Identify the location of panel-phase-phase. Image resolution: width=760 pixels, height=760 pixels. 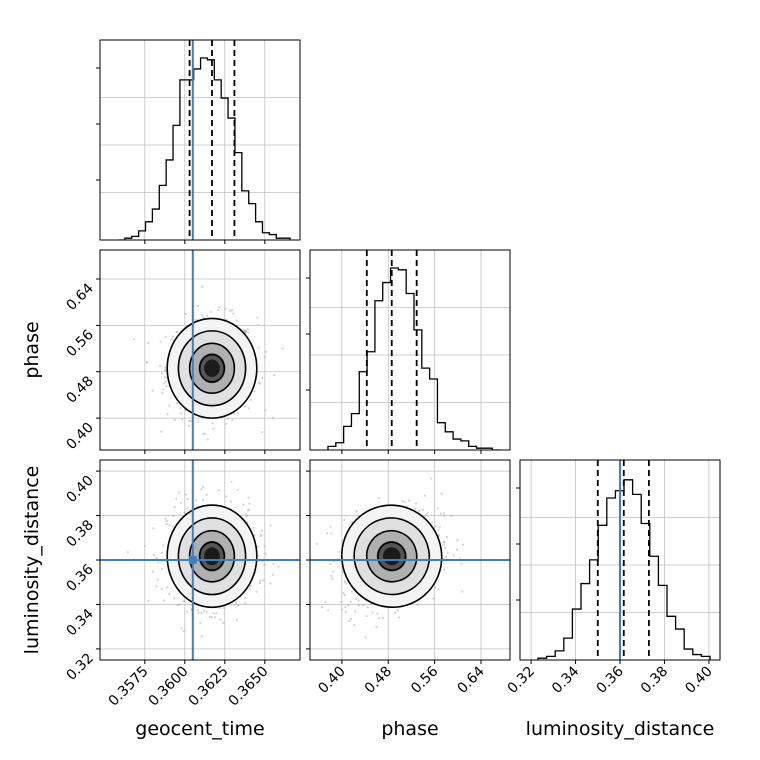
(408, 351).